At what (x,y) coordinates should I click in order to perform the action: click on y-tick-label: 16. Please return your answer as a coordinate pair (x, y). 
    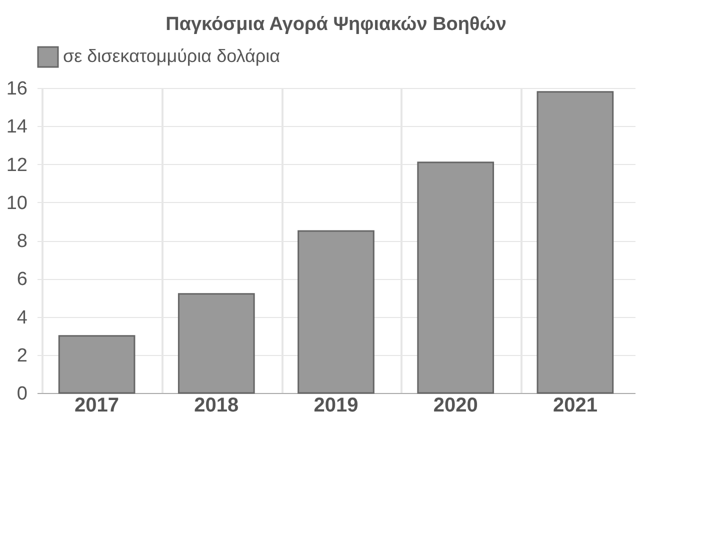
    Looking at the image, I should click on (17, 89).